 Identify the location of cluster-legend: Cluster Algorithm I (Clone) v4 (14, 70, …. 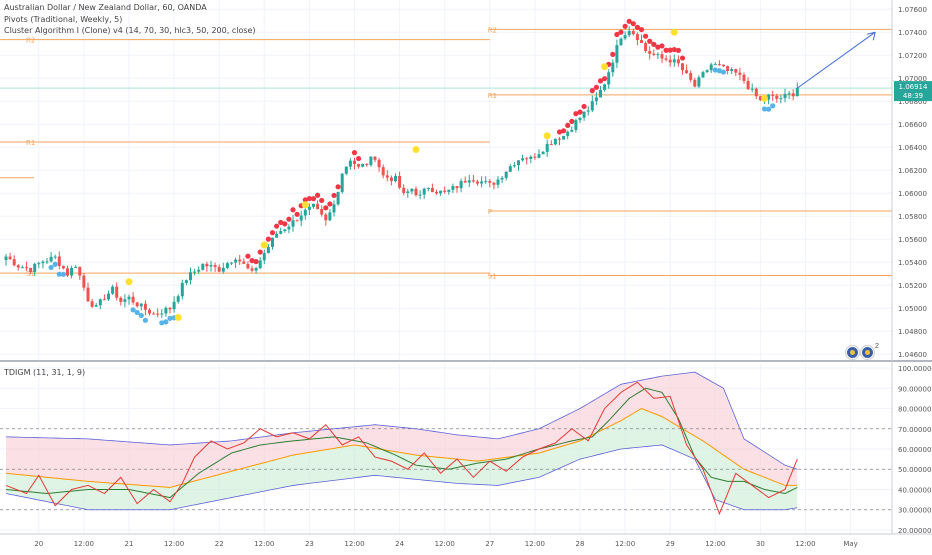
(130, 30).